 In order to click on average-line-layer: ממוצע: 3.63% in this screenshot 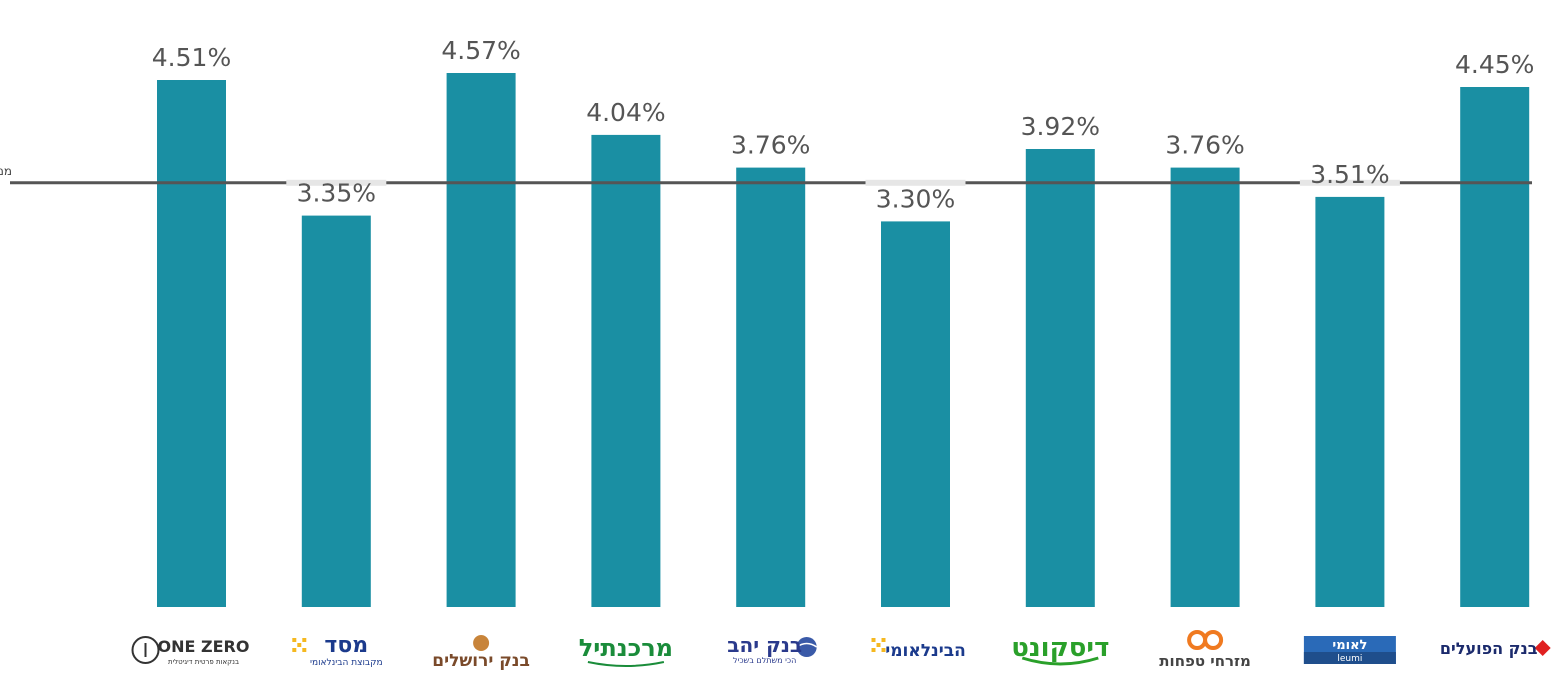, I will do `click(766, 174)`.